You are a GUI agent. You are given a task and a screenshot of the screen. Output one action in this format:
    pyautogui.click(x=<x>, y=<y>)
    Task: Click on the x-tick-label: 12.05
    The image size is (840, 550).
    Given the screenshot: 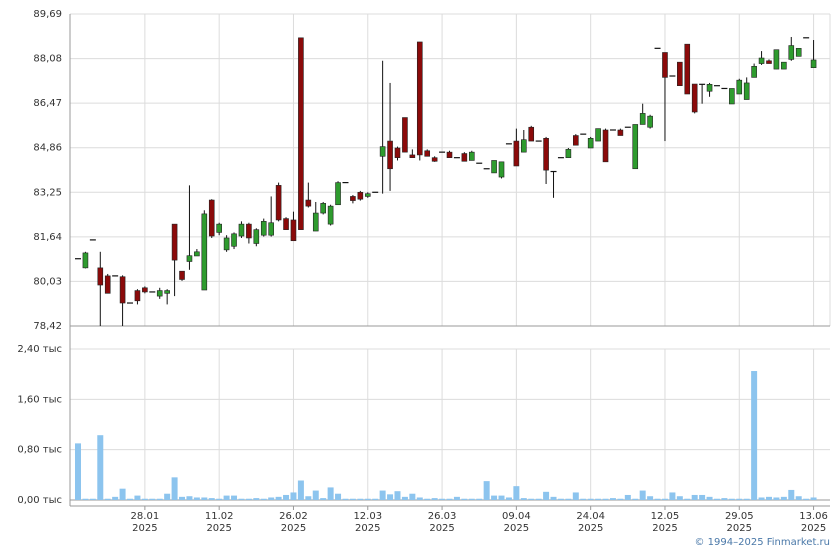 What is the action you would take?
    pyautogui.click(x=665, y=516)
    